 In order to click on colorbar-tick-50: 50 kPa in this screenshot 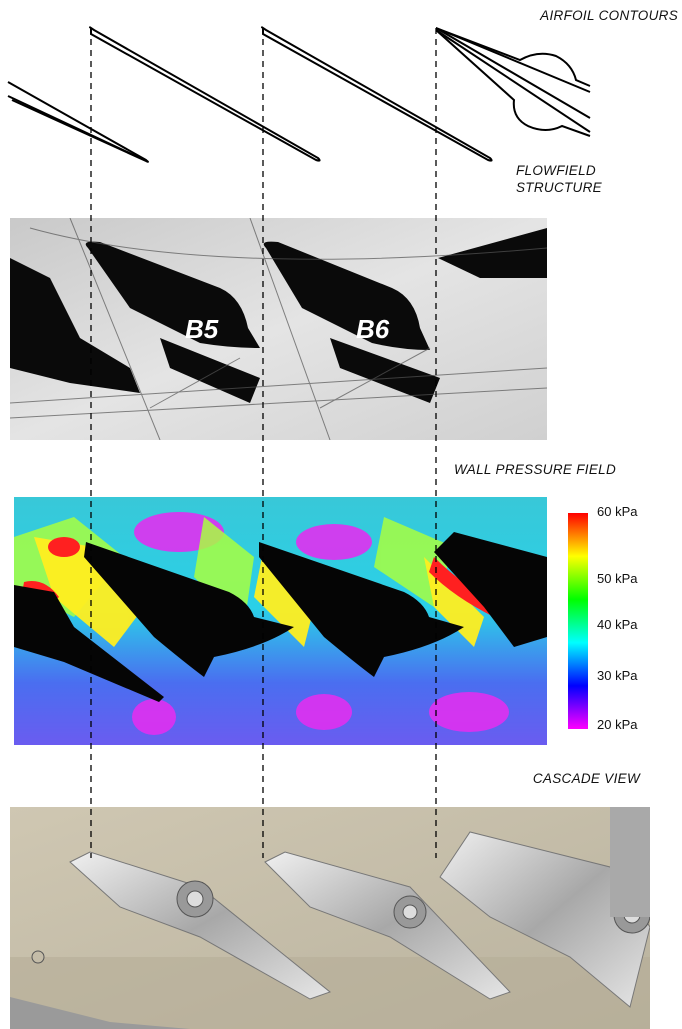, I will do `click(617, 578)`.